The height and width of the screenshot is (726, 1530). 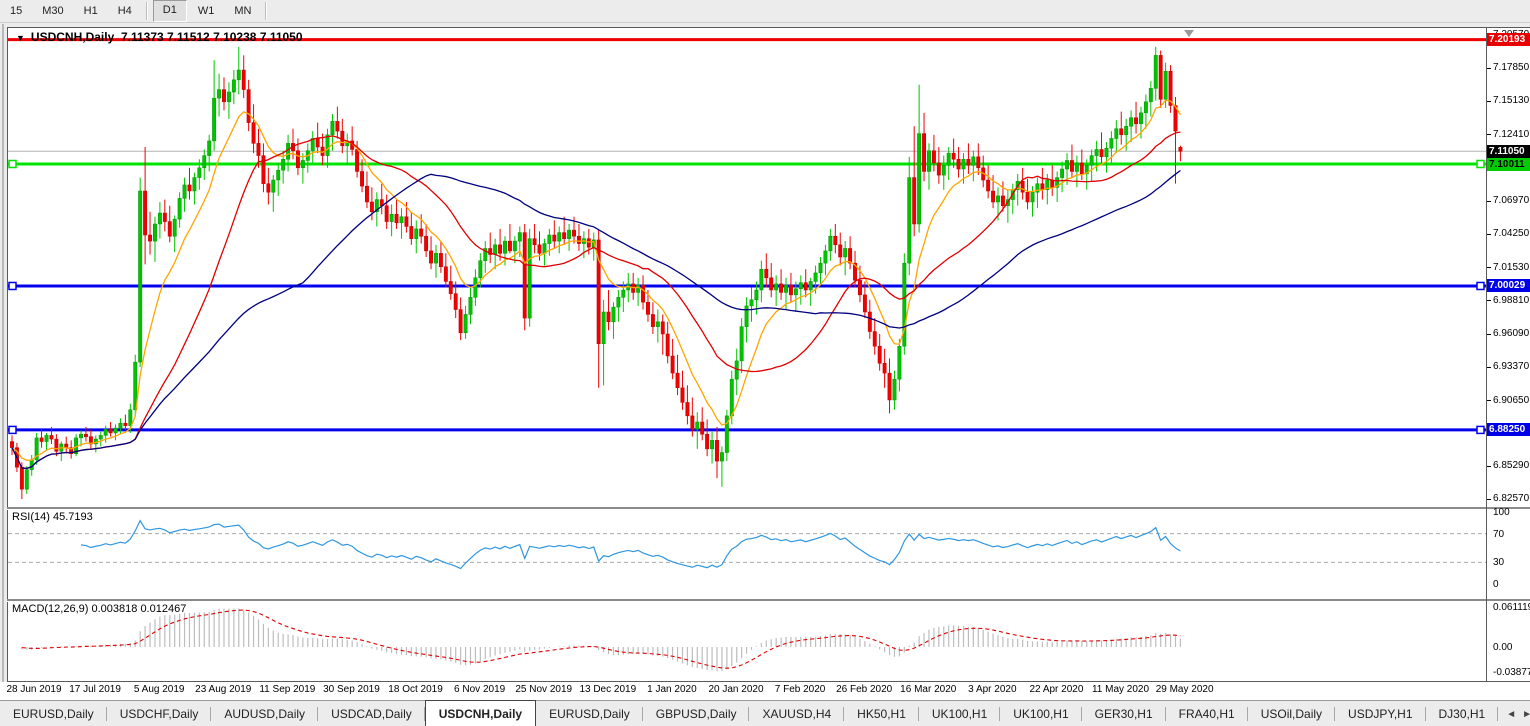 What do you see at coordinates (264, 713) in the screenshot?
I see `chart-tab-audusd-daily: AUDUSD,Daily` at bounding box center [264, 713].